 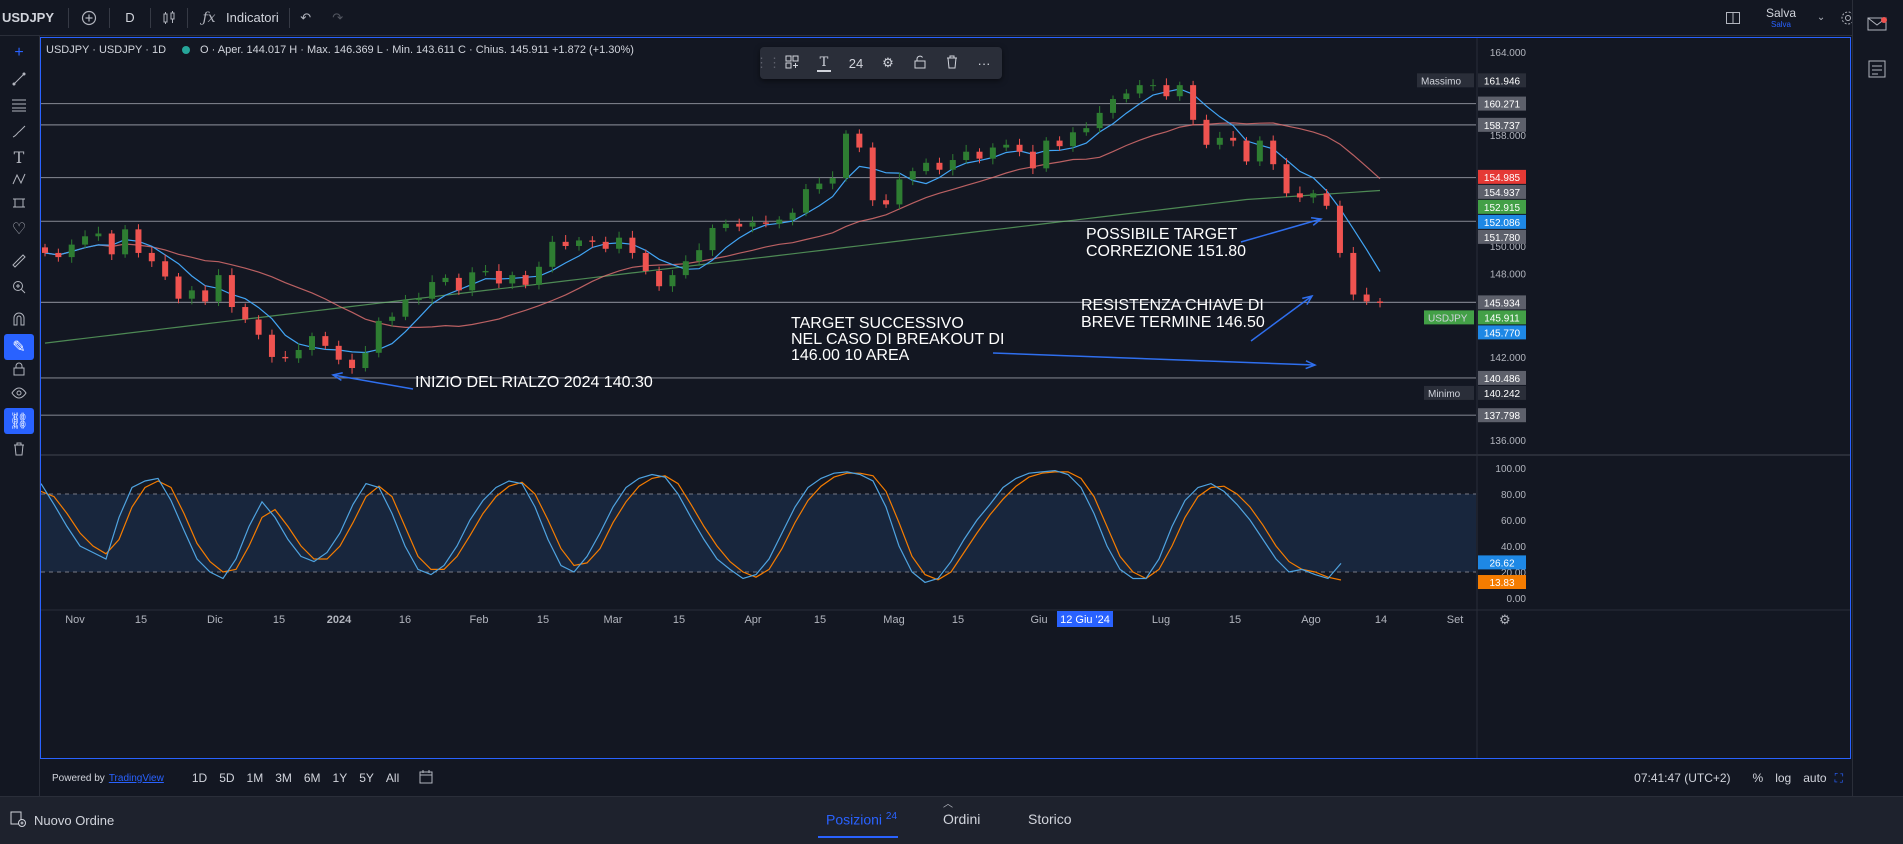 I want to click on undo-button: ↶, so click(x=306, y=18).